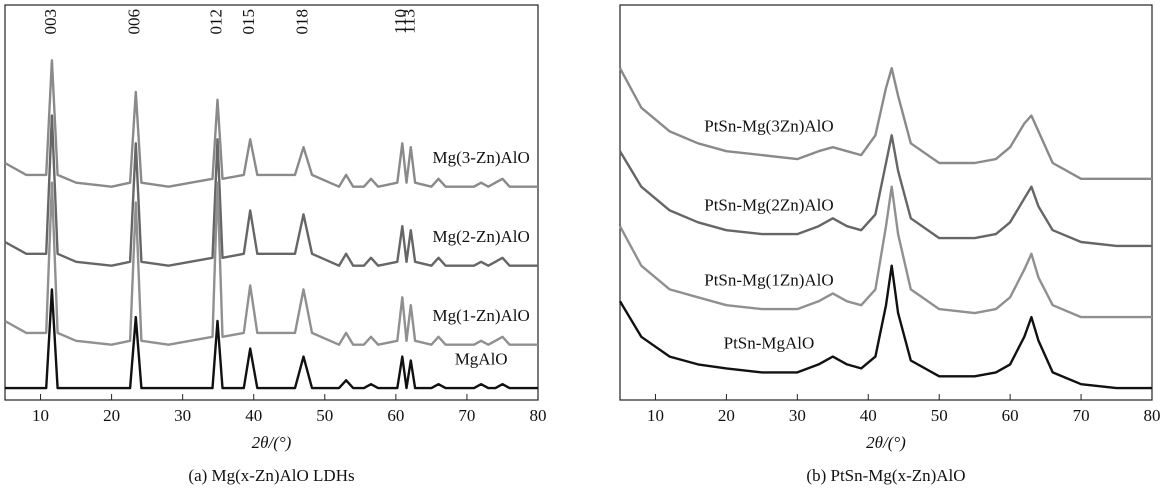 Image resolution: width=1167 pixels, height=491 pixels. I want to click on peak-label: 018, so click(301, 22).